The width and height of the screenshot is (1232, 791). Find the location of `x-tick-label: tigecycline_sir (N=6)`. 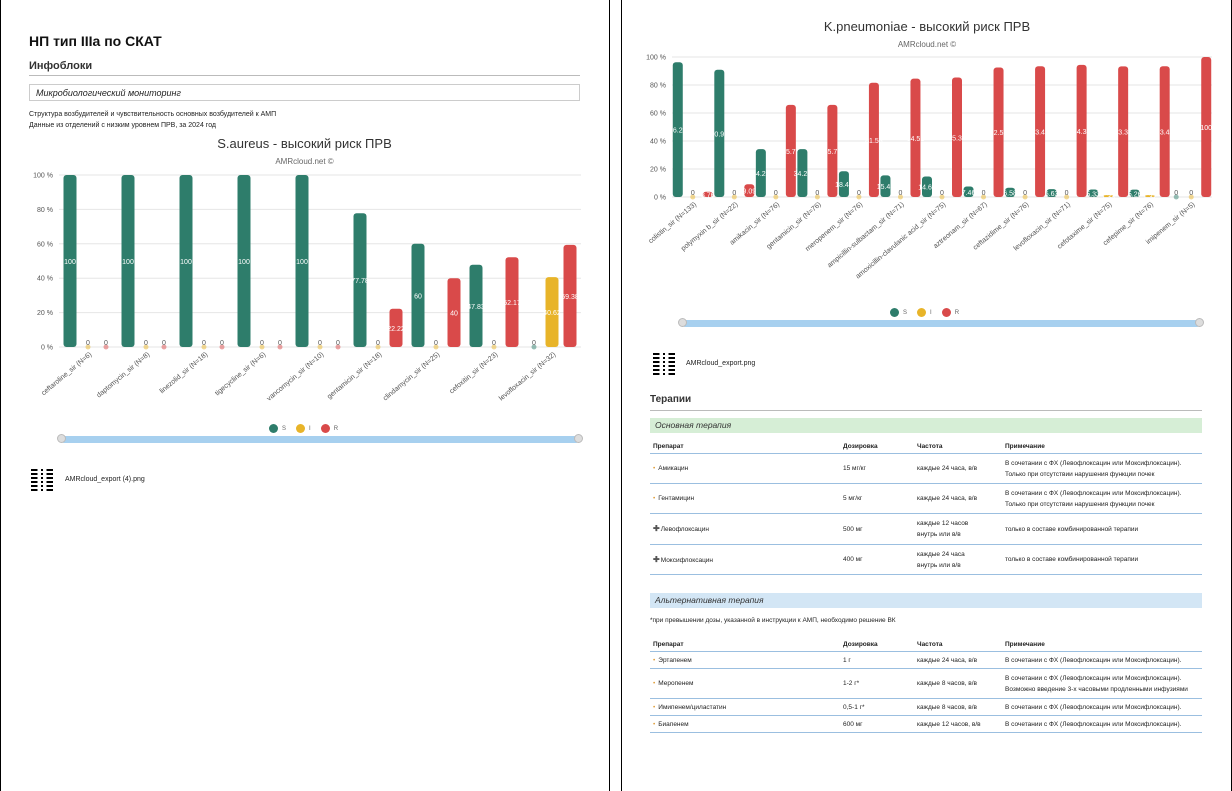

x-tick-label: tigecycline_sir (N=6) is located at coordinates (240, 374).